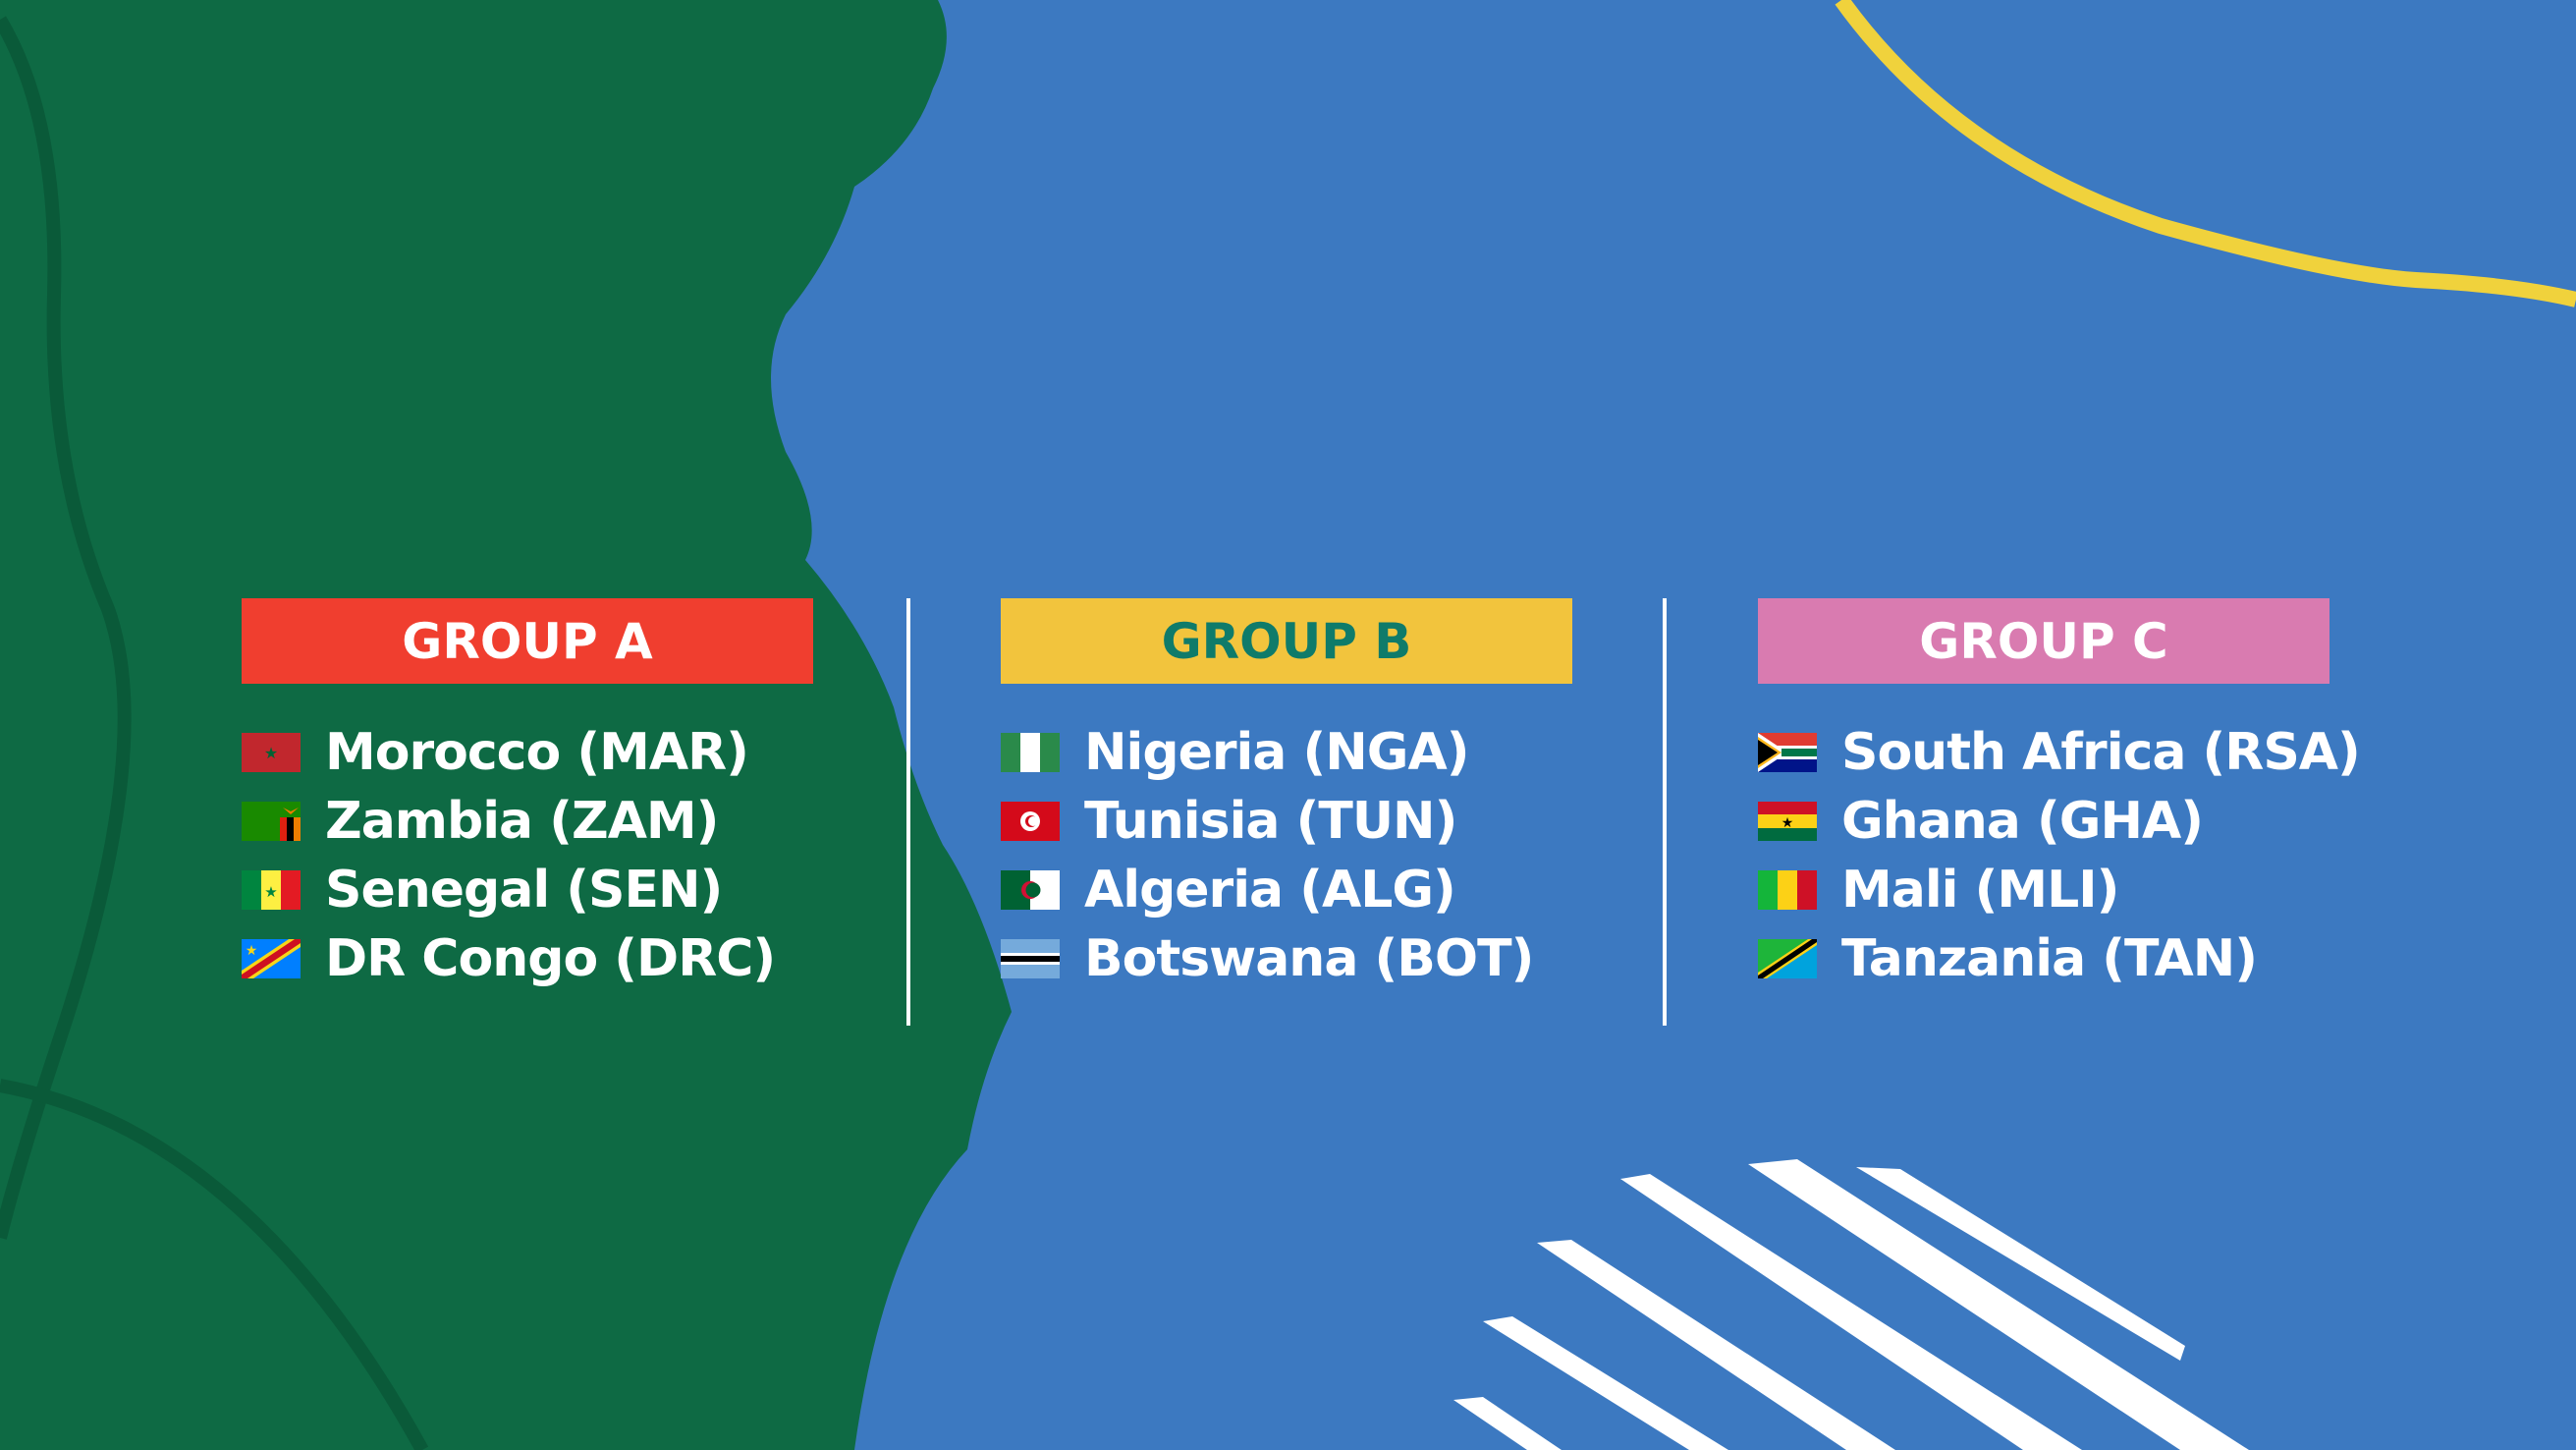  What do you see at coordinates (1270, 890) in the screenshot?
I see `team-name: Algeria (ALG)` at bounding box center [1270, 890].